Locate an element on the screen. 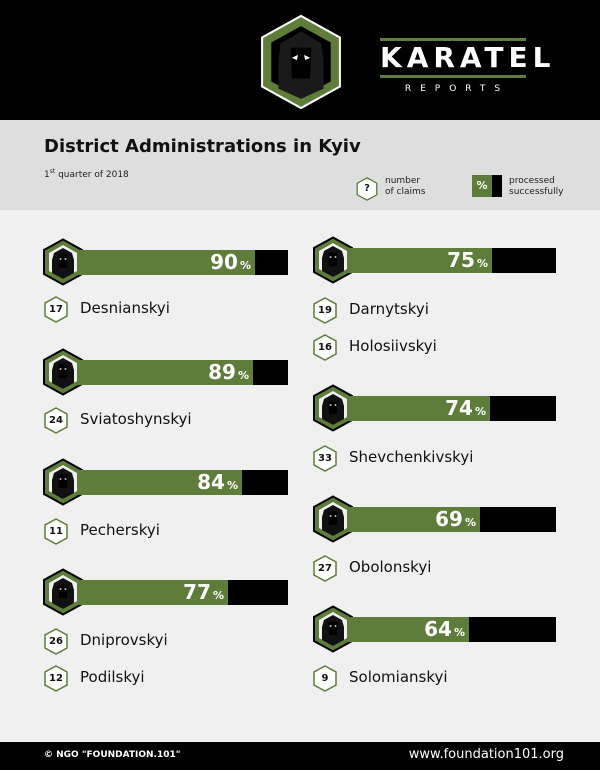 The width and height of the screenshot is (600, 770). page-subtitle: 1st quarter of 2018 is located at coordinates (86, 174).